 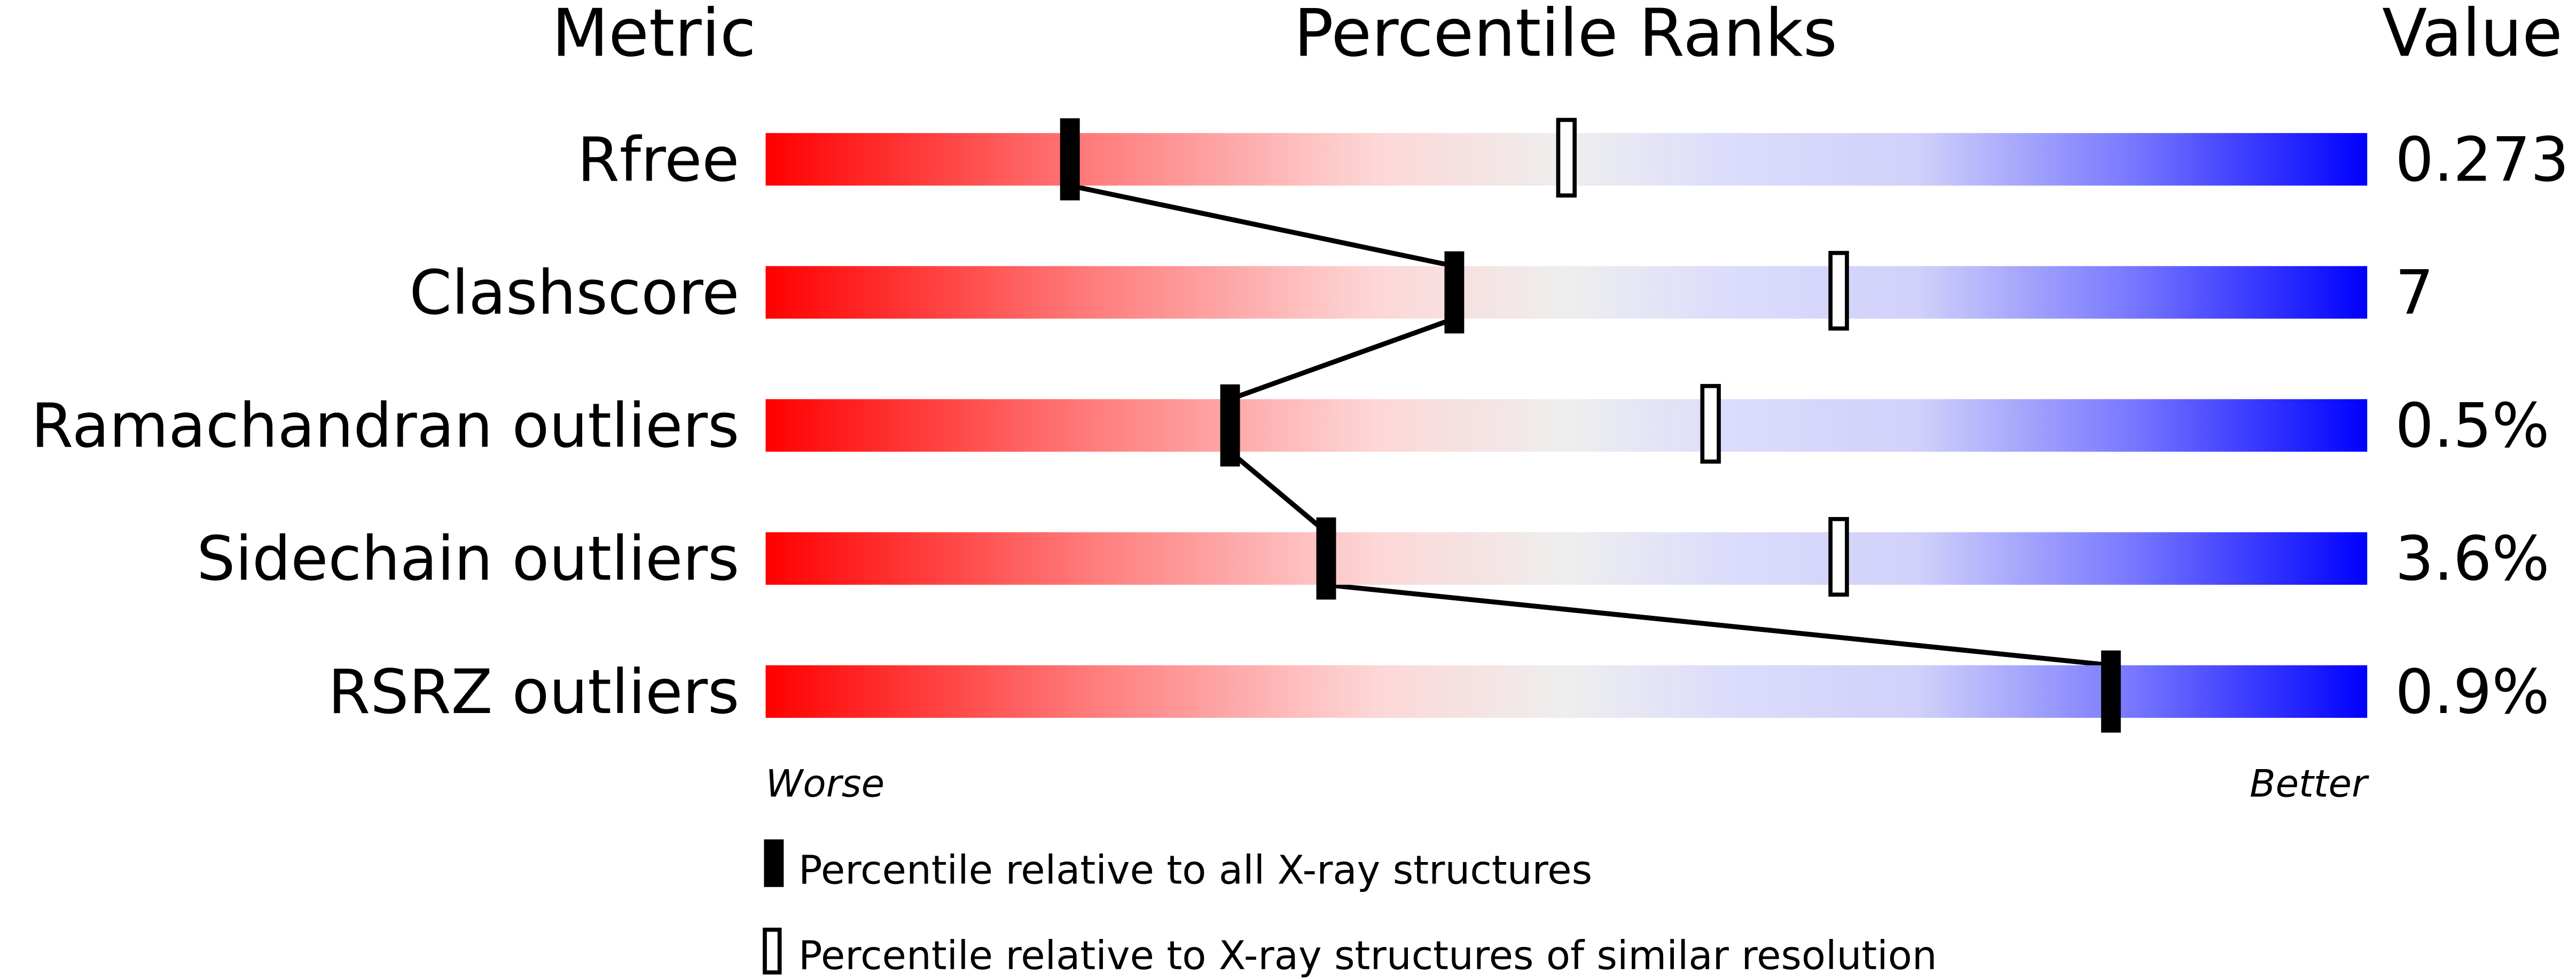 I want to click on header-value: Value, so click(x=2472, y=36).